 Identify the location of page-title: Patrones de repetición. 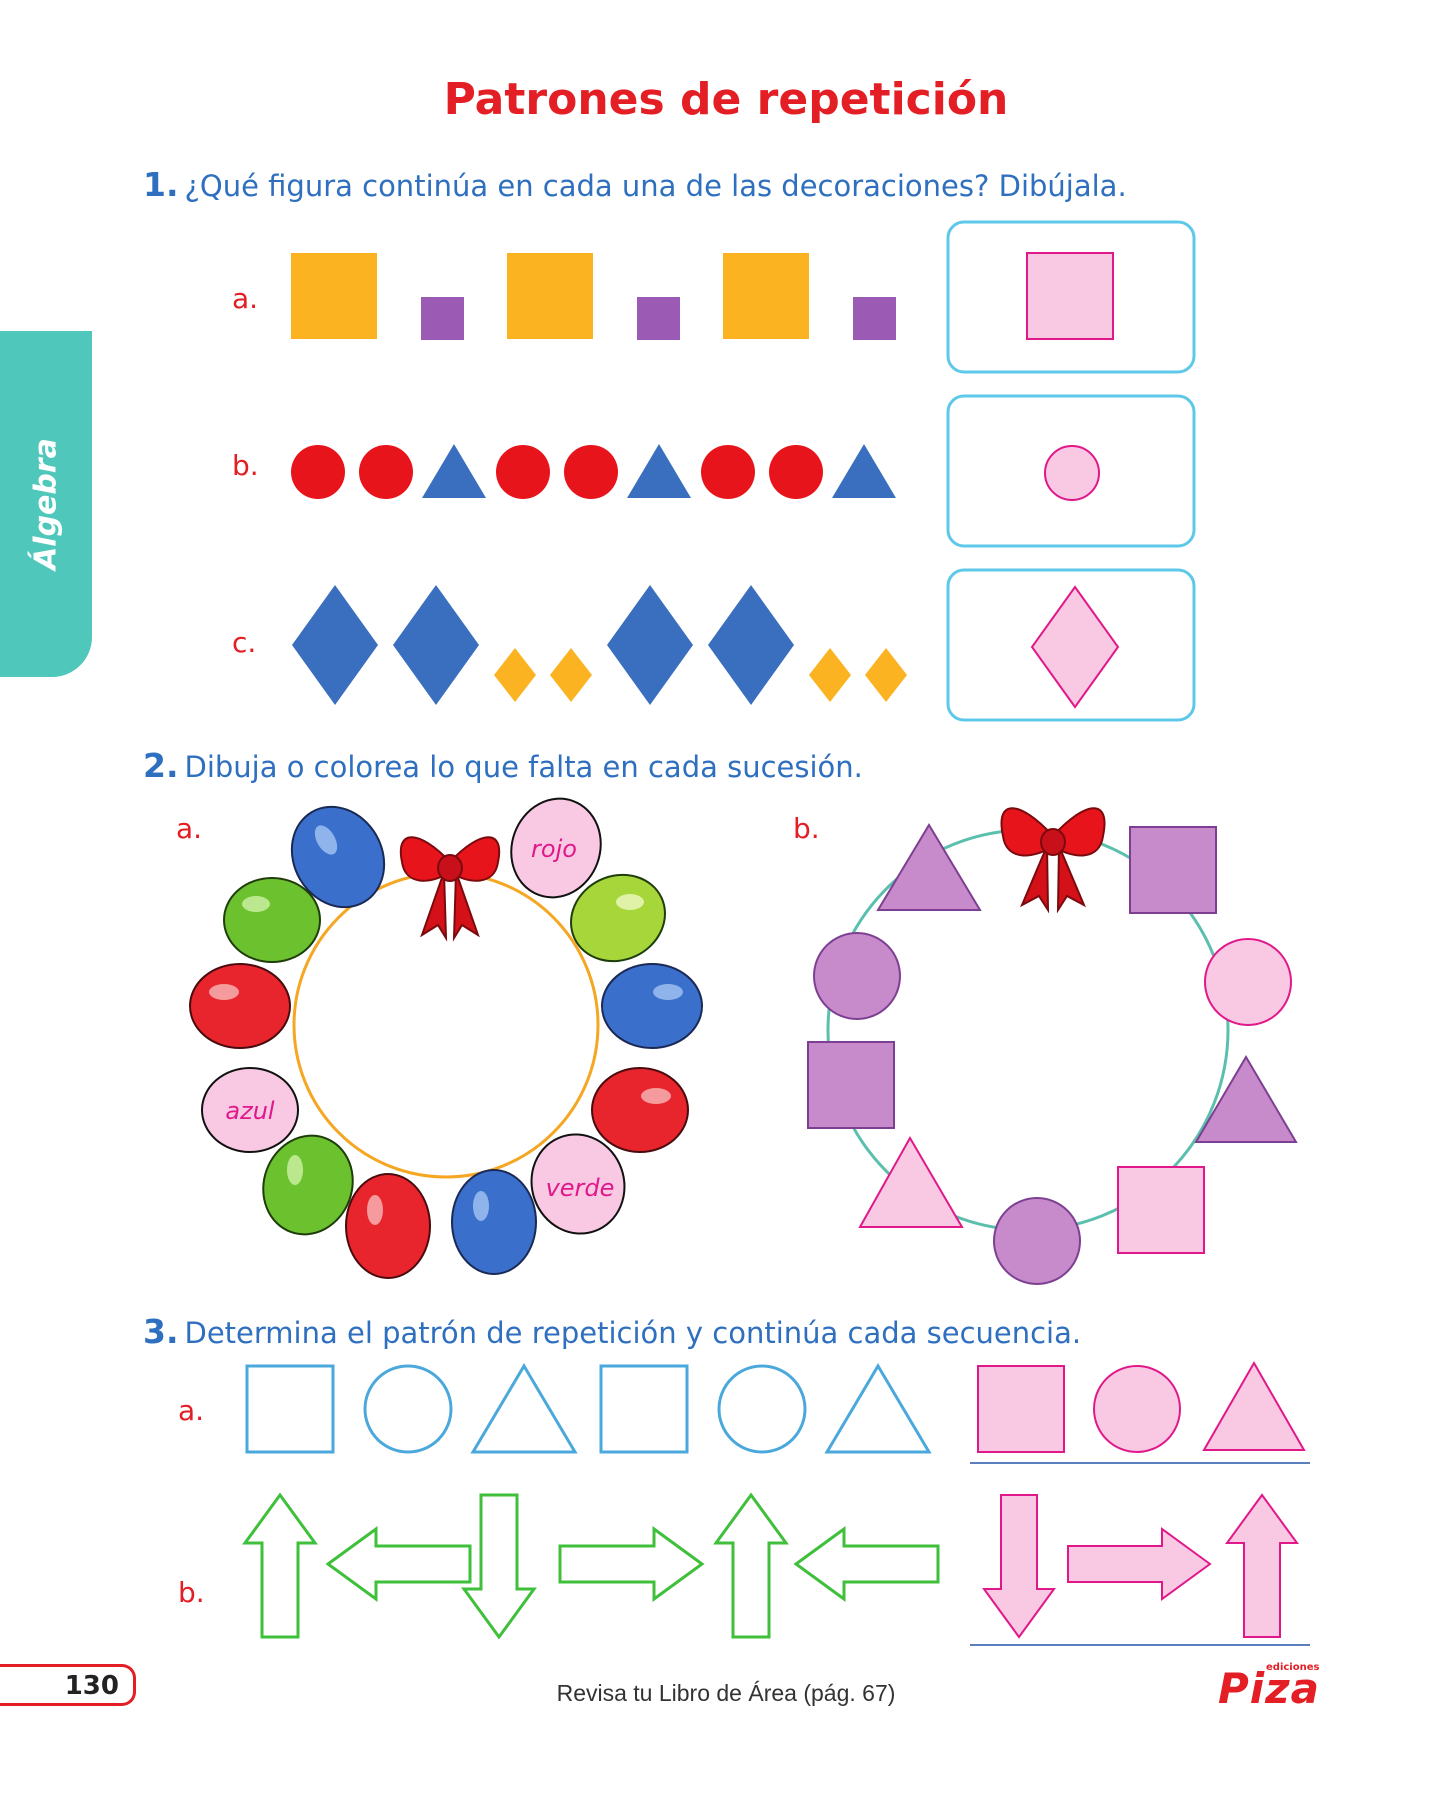
(726, 99).